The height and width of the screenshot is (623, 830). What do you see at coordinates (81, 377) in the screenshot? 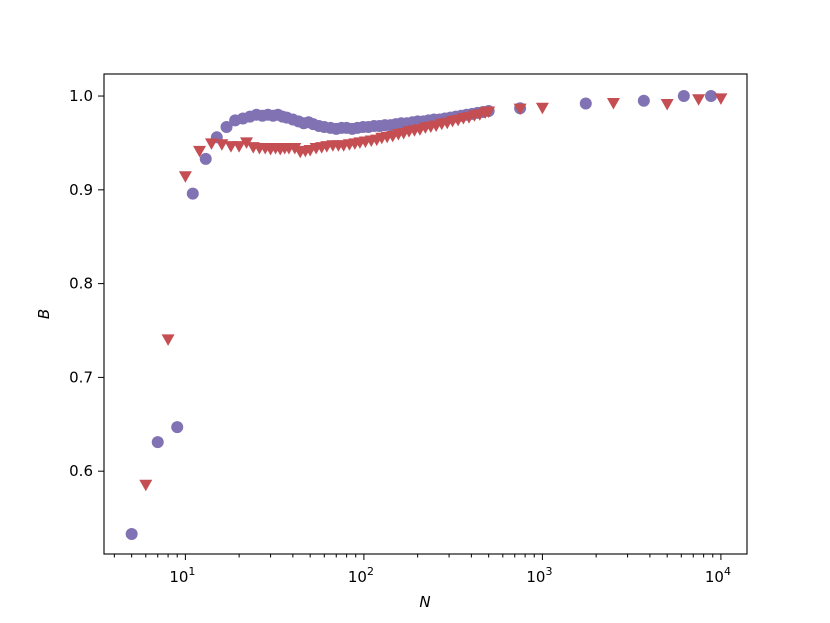
I see `y-tick-label: 0.7` at bounding box center [81, 377].